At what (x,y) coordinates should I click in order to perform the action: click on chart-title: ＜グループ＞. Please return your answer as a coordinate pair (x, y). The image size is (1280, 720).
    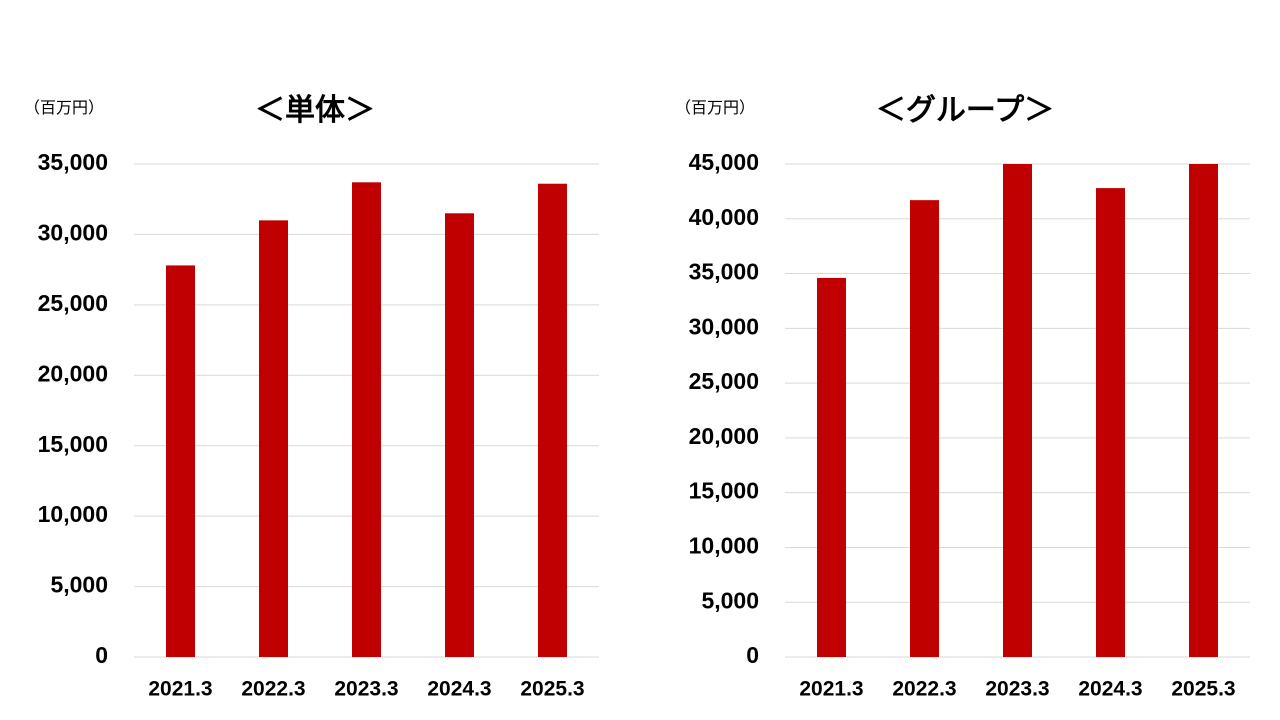
    Looking at the image, I should click on (965, 110).